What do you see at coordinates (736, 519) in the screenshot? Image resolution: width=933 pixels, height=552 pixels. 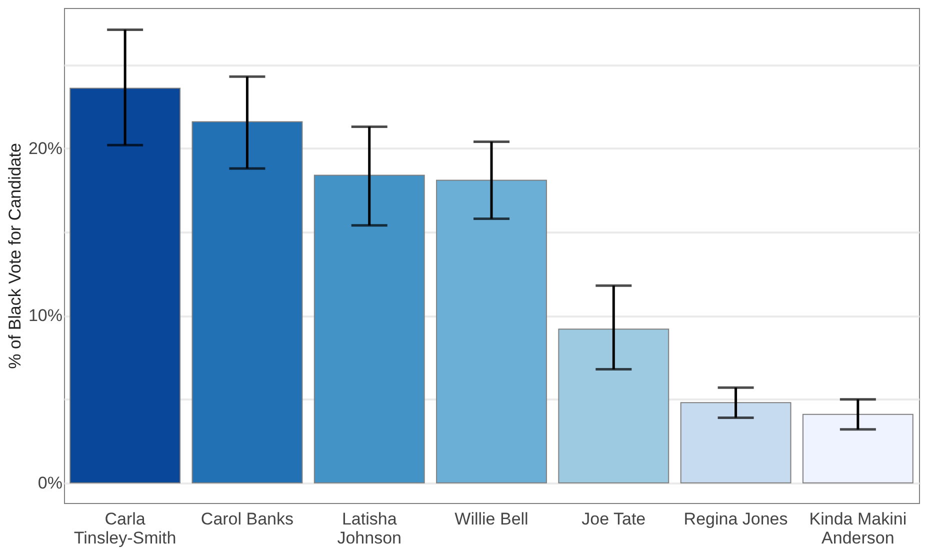 I see `x-tick-label: Regina Jones` at bounding box center [736, 519].